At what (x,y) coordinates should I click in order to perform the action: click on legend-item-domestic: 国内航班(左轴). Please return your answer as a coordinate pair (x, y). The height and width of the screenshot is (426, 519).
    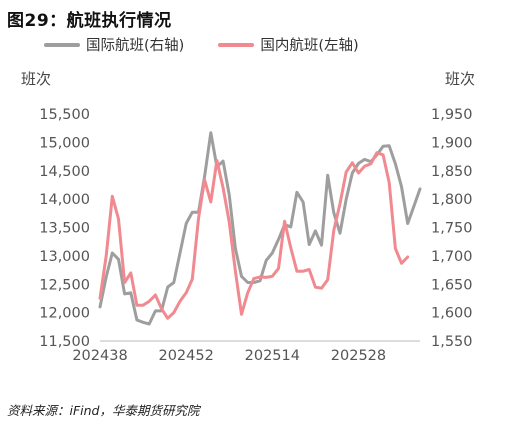
    Looking at the image, I should click on (288, 44).